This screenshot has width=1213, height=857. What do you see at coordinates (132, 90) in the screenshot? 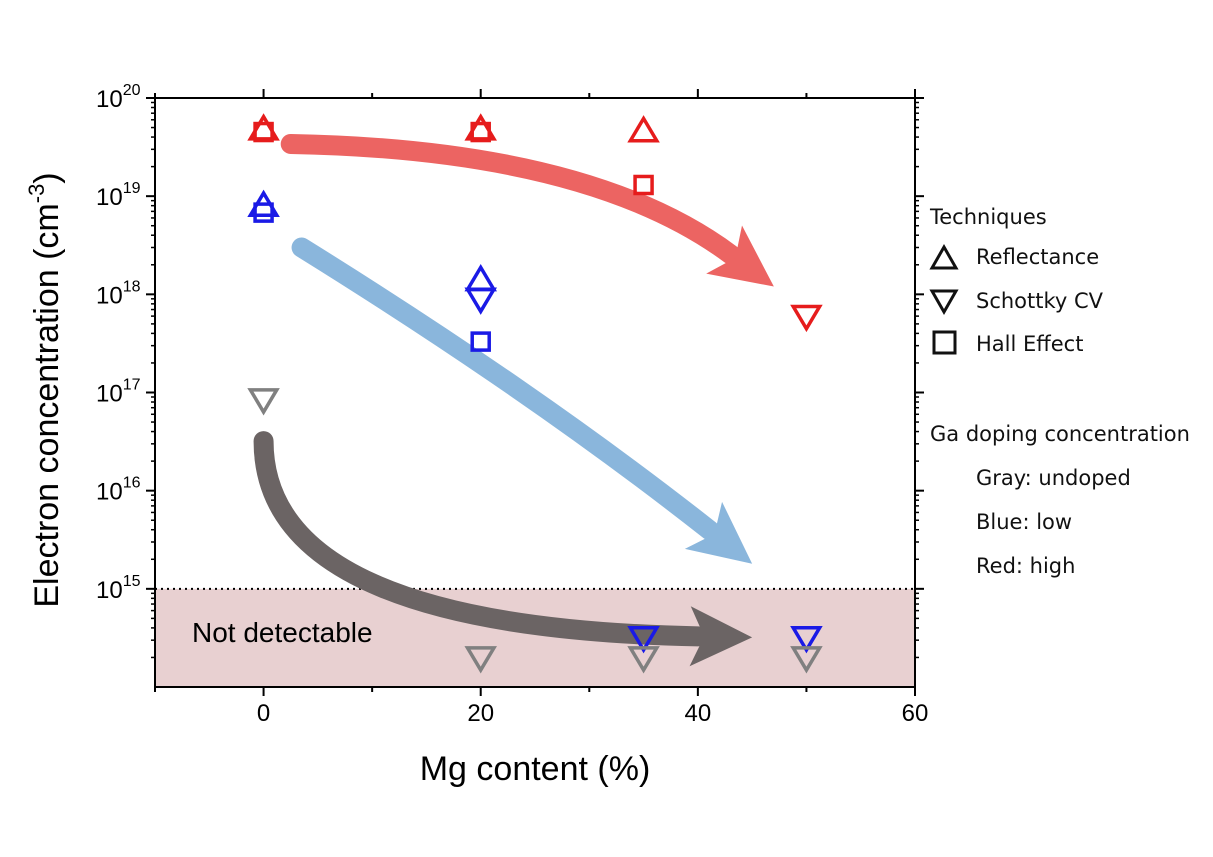
I see `y-tick-label-exponent: 20` at bounding box center [132, 90].